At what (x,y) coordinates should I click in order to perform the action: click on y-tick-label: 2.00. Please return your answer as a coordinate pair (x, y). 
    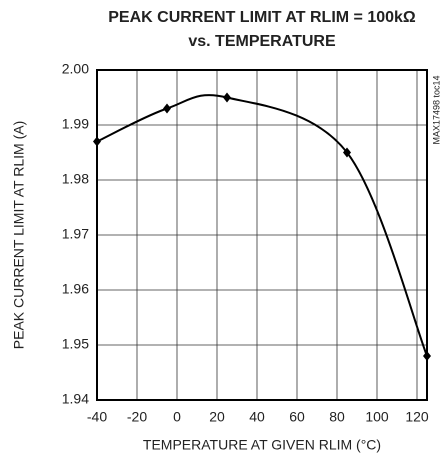
    Looking at the image, I should click on (75, 69).